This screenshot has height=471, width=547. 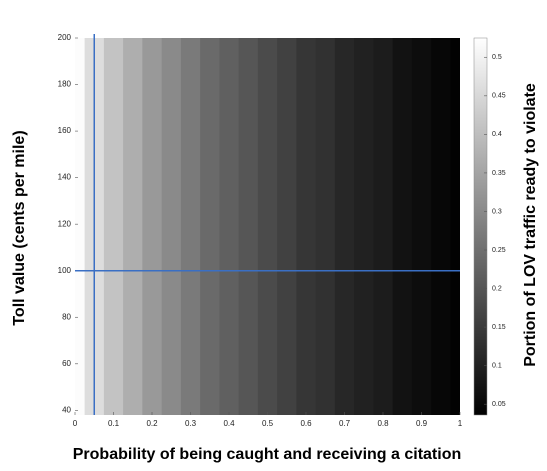 What do you see at coordinates (499, 404) in the screenshot?
I see `colorbar-tick-label: 0.05` at bounding box center [499, 404].